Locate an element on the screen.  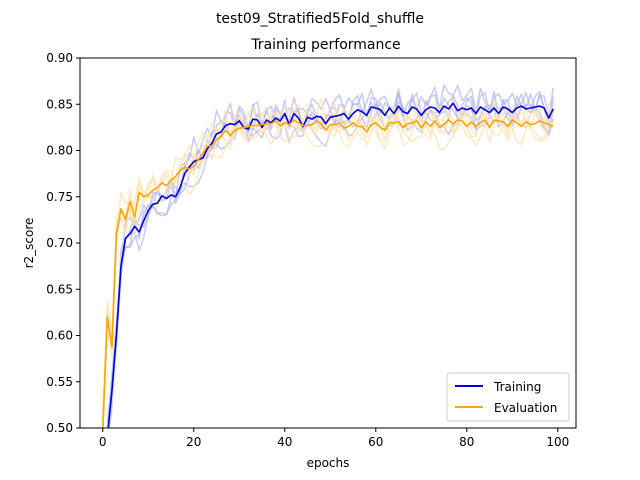
legend-label-training: Training is located at coordinates (517, 387).